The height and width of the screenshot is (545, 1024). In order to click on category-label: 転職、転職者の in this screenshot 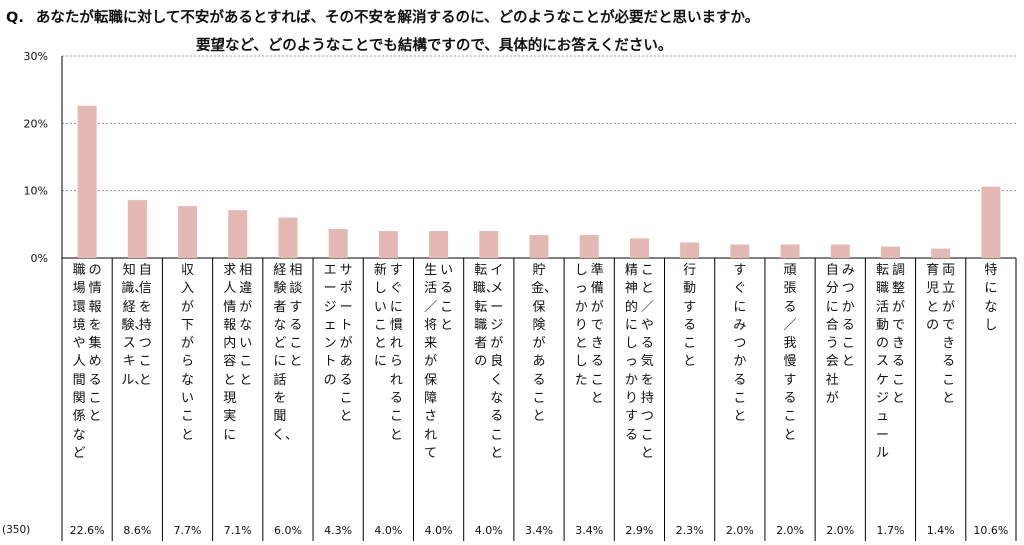, I will do `click(485, 316)`.